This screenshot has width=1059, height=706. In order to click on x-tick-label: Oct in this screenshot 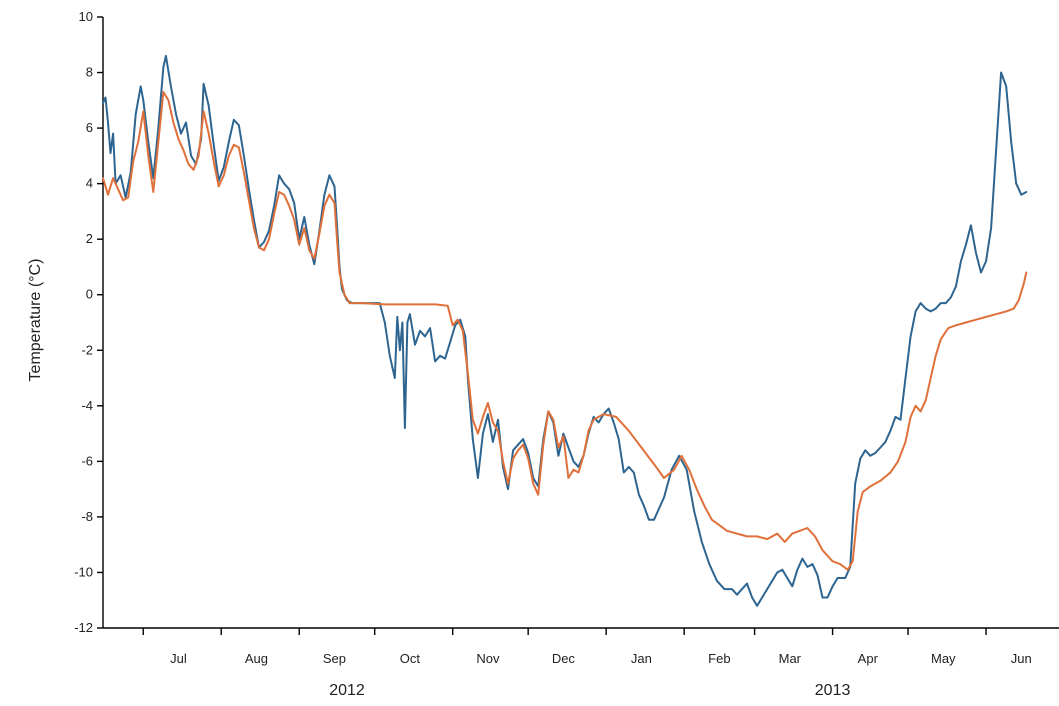, I will do `click(410, 658)`.